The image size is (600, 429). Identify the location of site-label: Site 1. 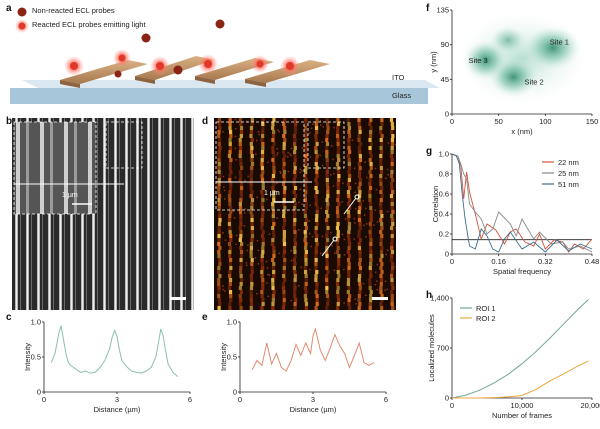
(559, 42).